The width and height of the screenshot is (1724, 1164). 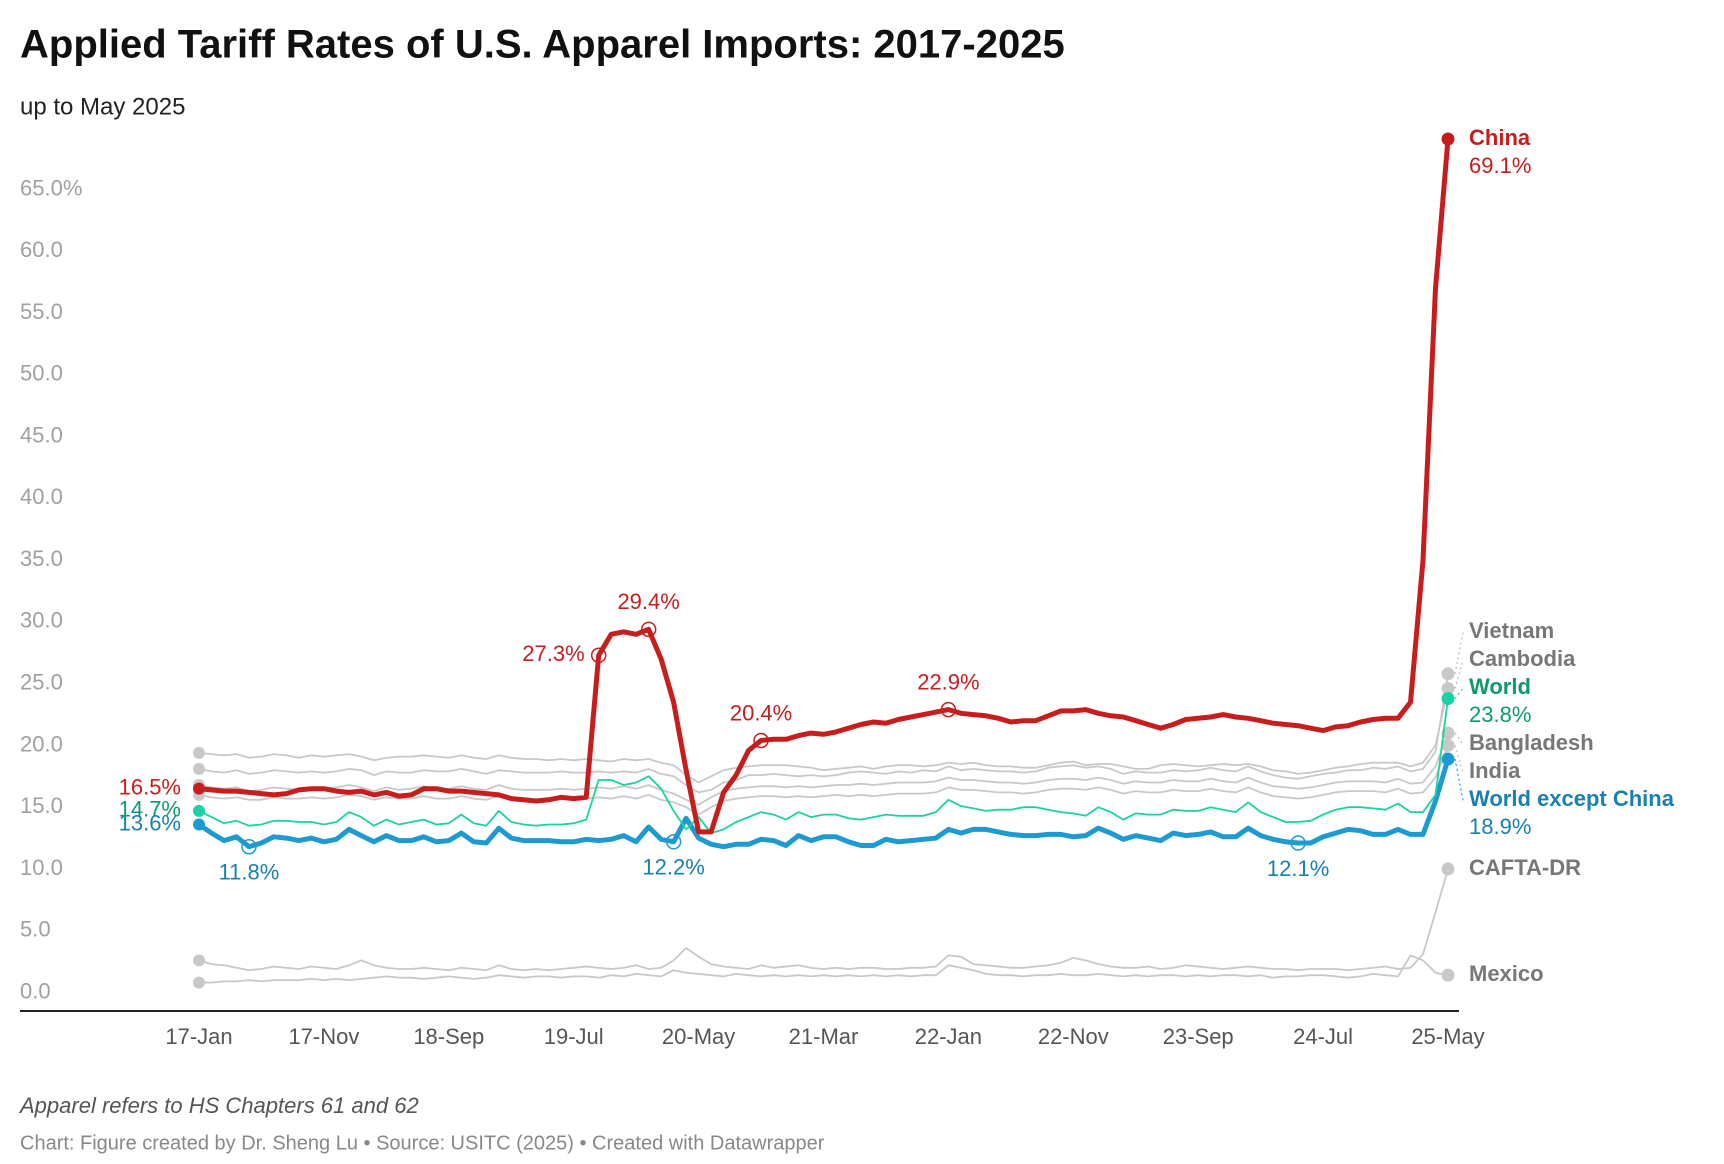 What do you see at coordinates (824, 1036) in the screenshot?
I see `x-tick-label: 21-Mar` at bounding box center [824, 1036].